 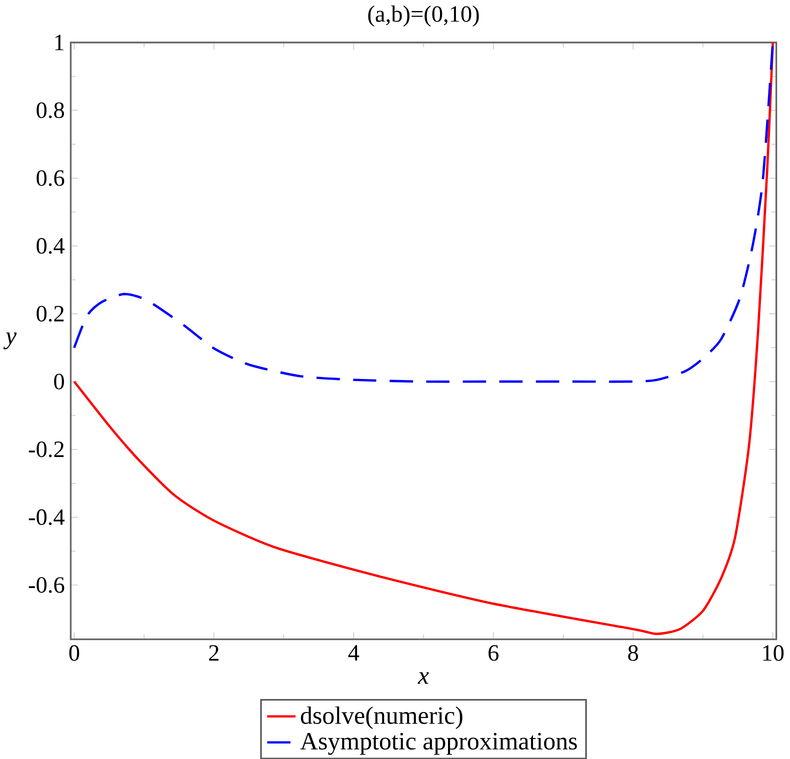 I want to click on x-tick-label: 4, so click(x=354, y=652).